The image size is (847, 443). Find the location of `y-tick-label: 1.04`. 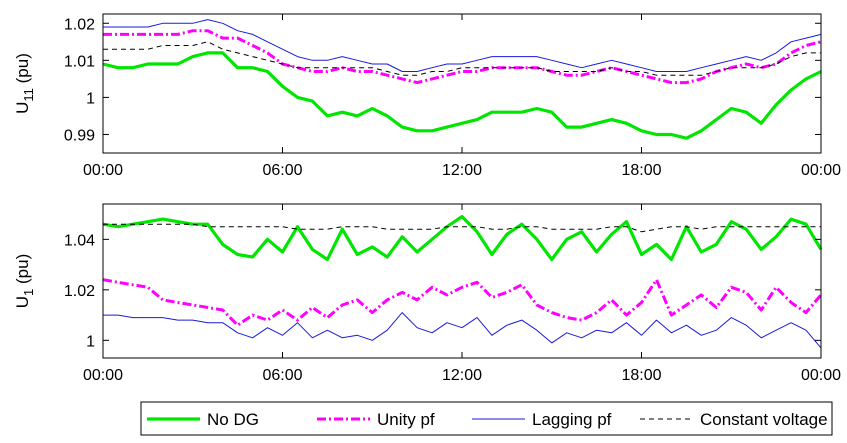

y-tick-label: 1.04 is located at coordinates (79, 240).